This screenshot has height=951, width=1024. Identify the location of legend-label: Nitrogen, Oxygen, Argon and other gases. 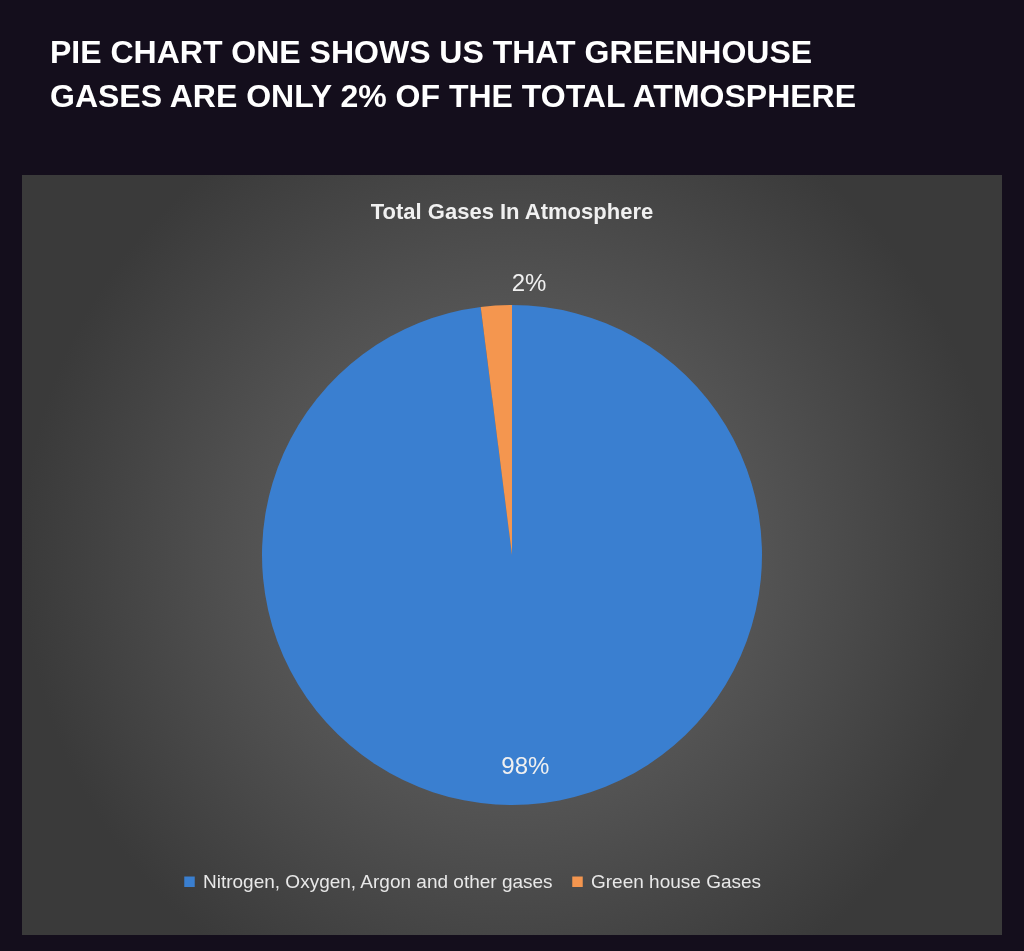
(378, 881).